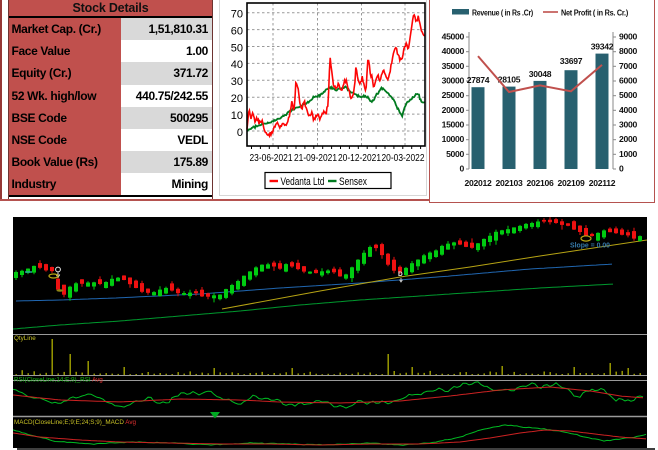  Describe the element at coordinates (628, 125) in the screenshot. I see `svg-text: 3000` at that location.